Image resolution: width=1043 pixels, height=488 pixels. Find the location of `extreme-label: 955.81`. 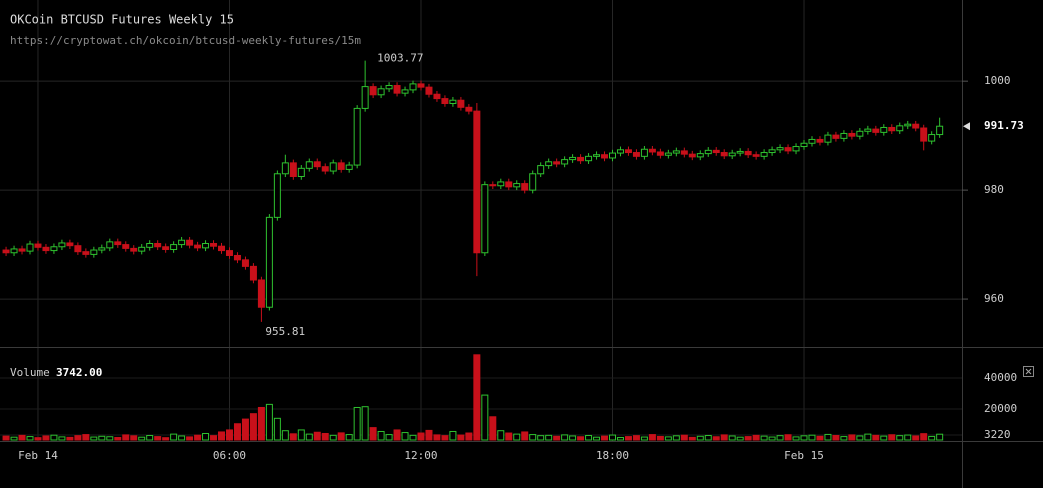

extreme-label: 955.81 is located at coordinates (285, 331).